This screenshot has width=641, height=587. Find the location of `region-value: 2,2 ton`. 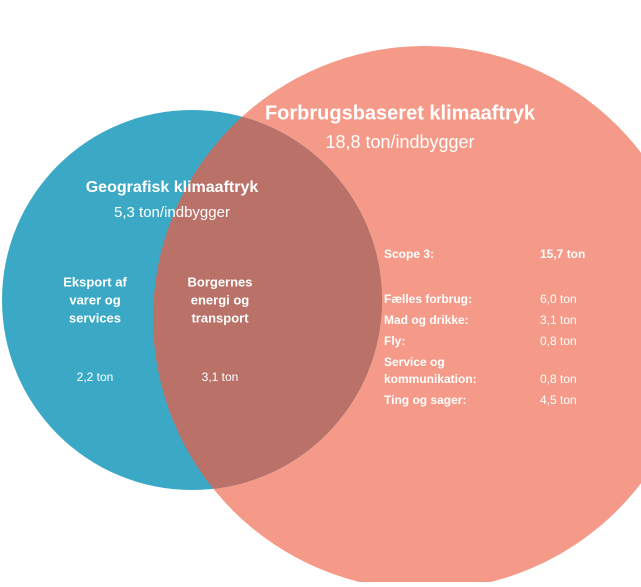

region-value: 2,2 ton is located at coordinates (95, 377).